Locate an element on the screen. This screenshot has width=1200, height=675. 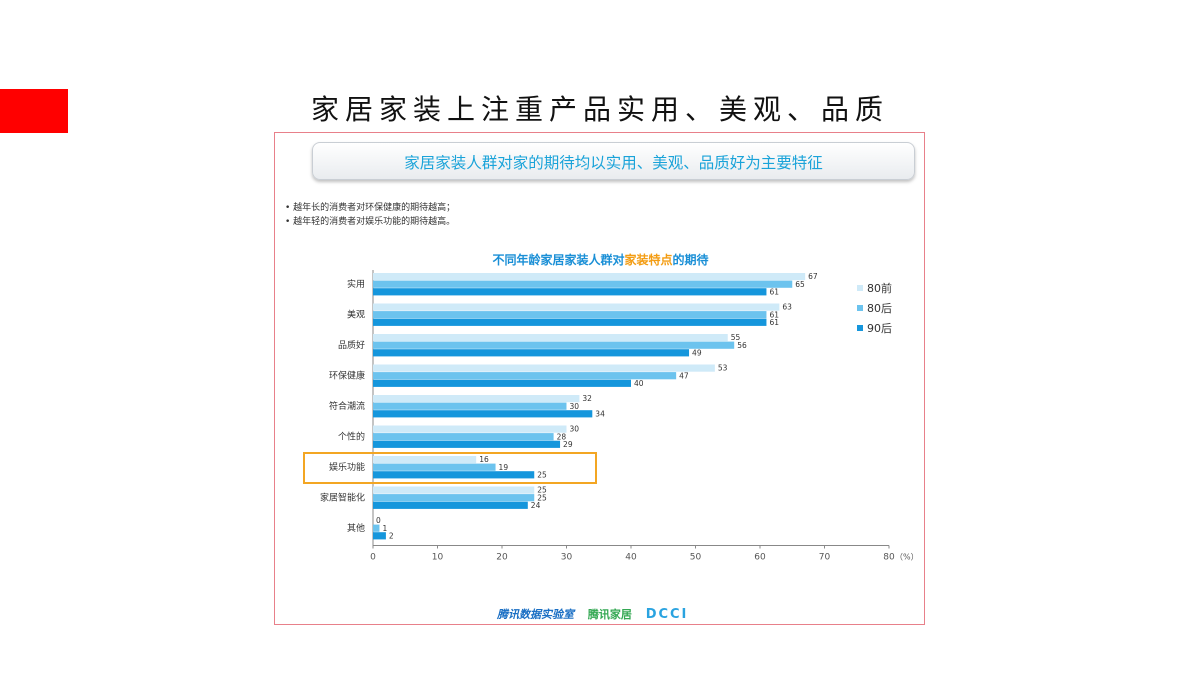
bullet-item-1: 越年长的消费者对环保健康的期待越高； is located at coordinates (370, 208).